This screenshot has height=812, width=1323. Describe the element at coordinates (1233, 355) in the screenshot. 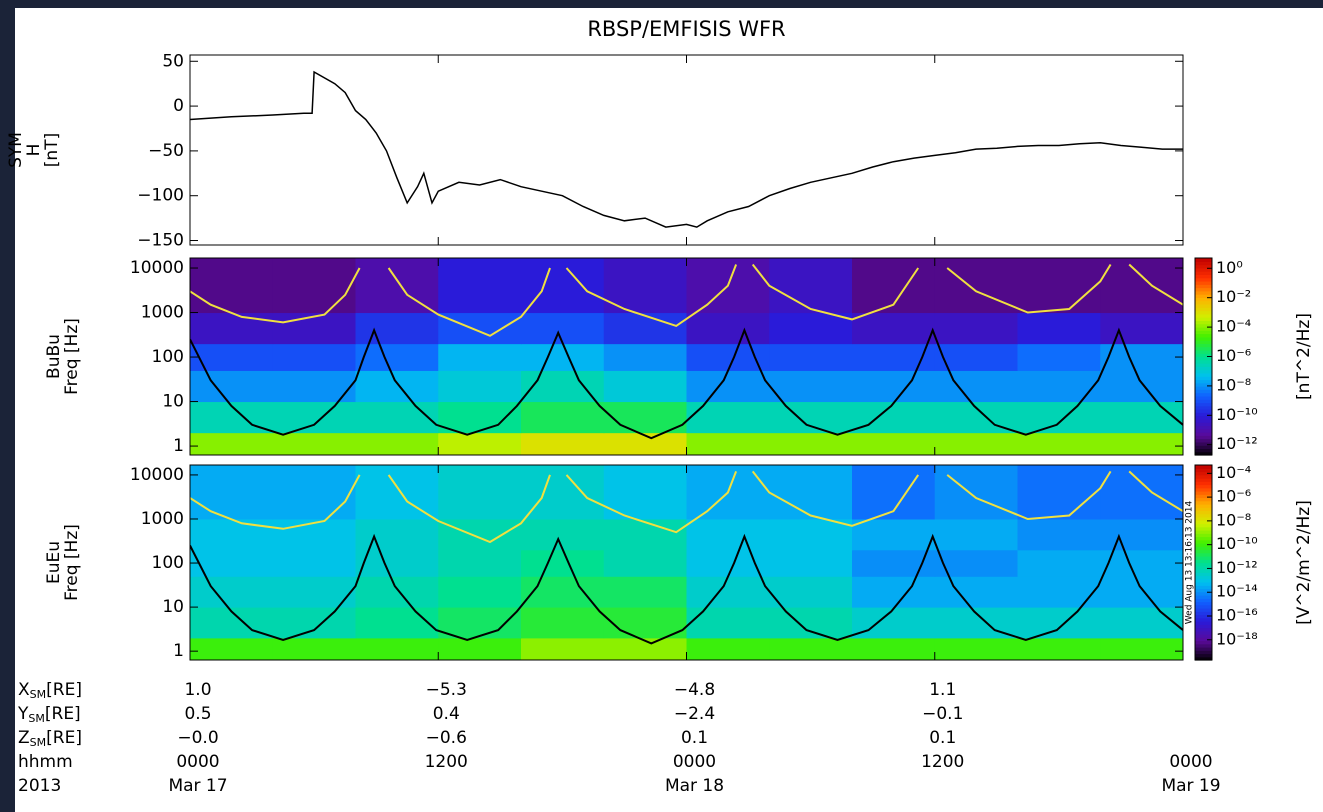

I see `colorbar-tick-label: 10⁻⁶` at that location.